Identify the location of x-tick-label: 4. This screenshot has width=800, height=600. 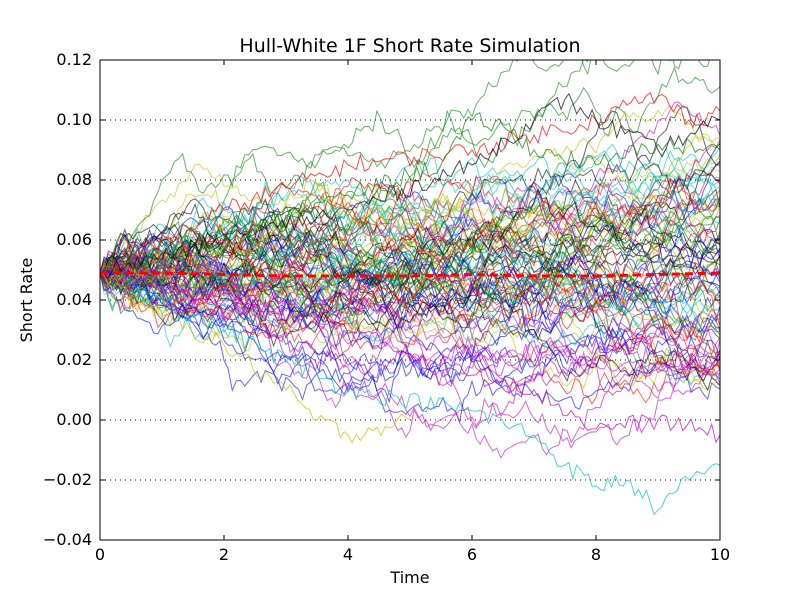
(348, 554).